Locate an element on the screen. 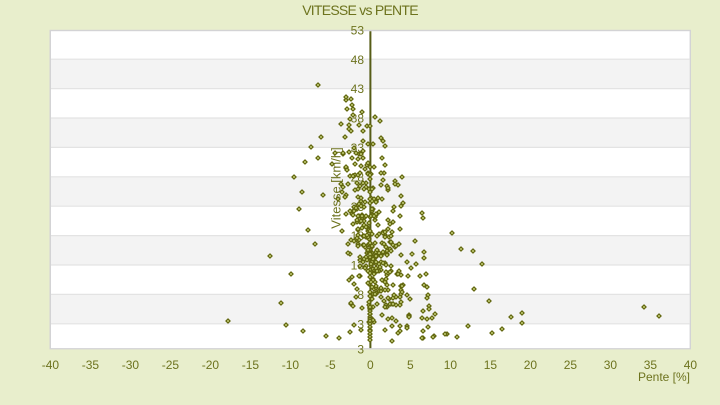 This screenshot has height=405, width=720. svg-text: 30 is located at coordinates (611, 365).